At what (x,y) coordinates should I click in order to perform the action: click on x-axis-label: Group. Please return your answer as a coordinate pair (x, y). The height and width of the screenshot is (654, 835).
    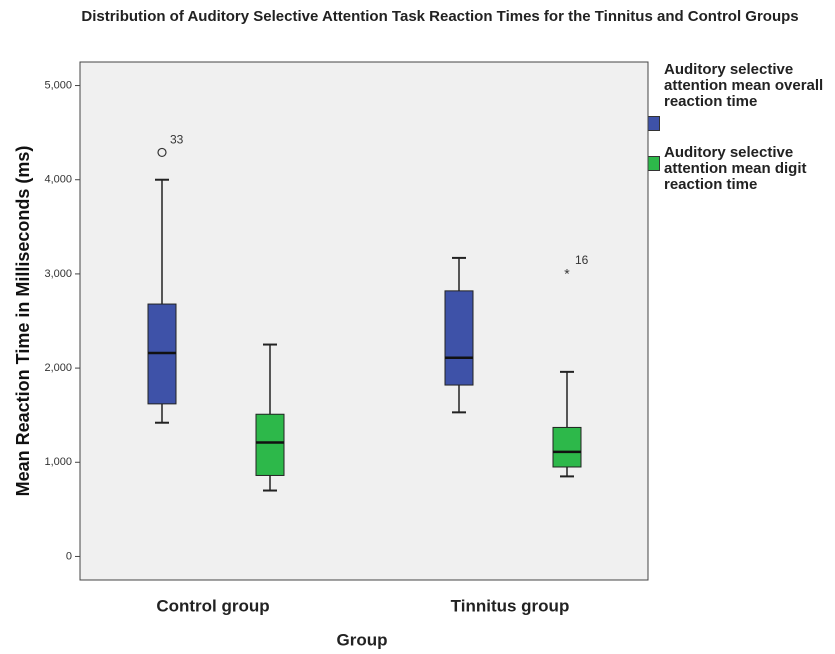
    Looking at the image, I should click on (362, 639).